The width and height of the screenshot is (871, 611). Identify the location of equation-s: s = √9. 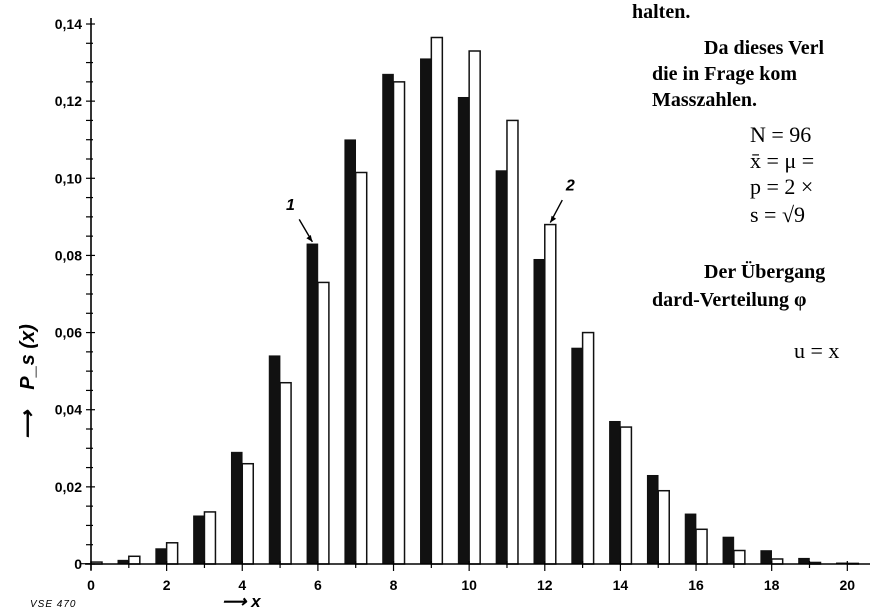
(778, 214).